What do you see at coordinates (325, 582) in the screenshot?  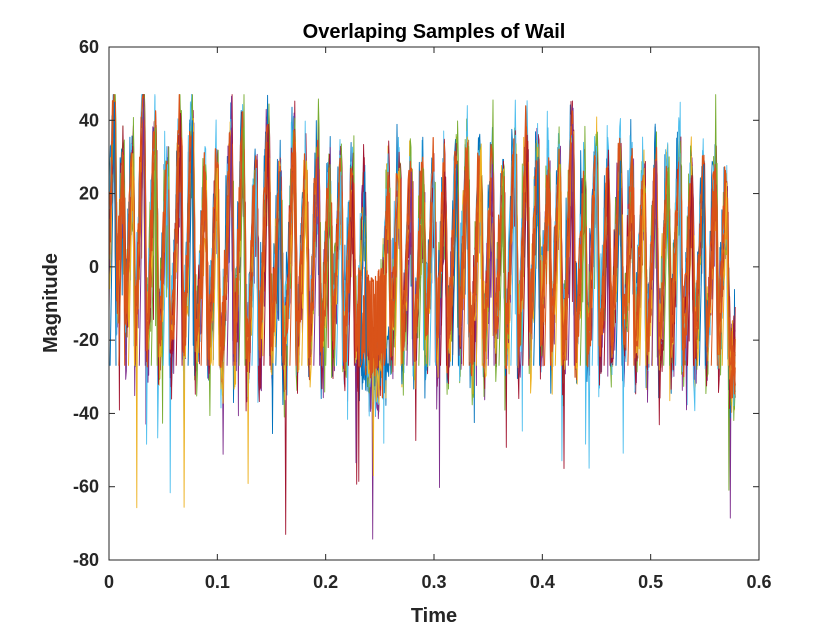 I see `x-tick-label: 0.2` at bounding box center [325, 582].